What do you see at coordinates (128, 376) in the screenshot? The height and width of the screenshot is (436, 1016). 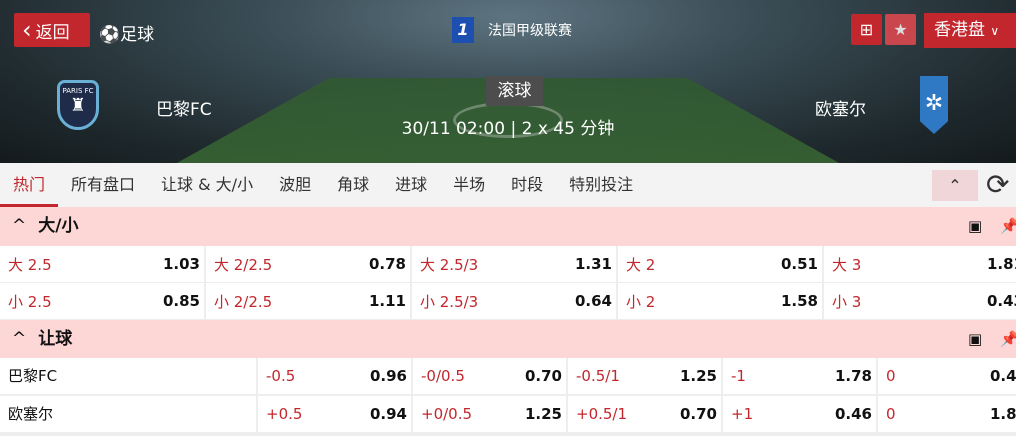 I see `team-name: 巴黎FC` at bounding box center [128, 376].